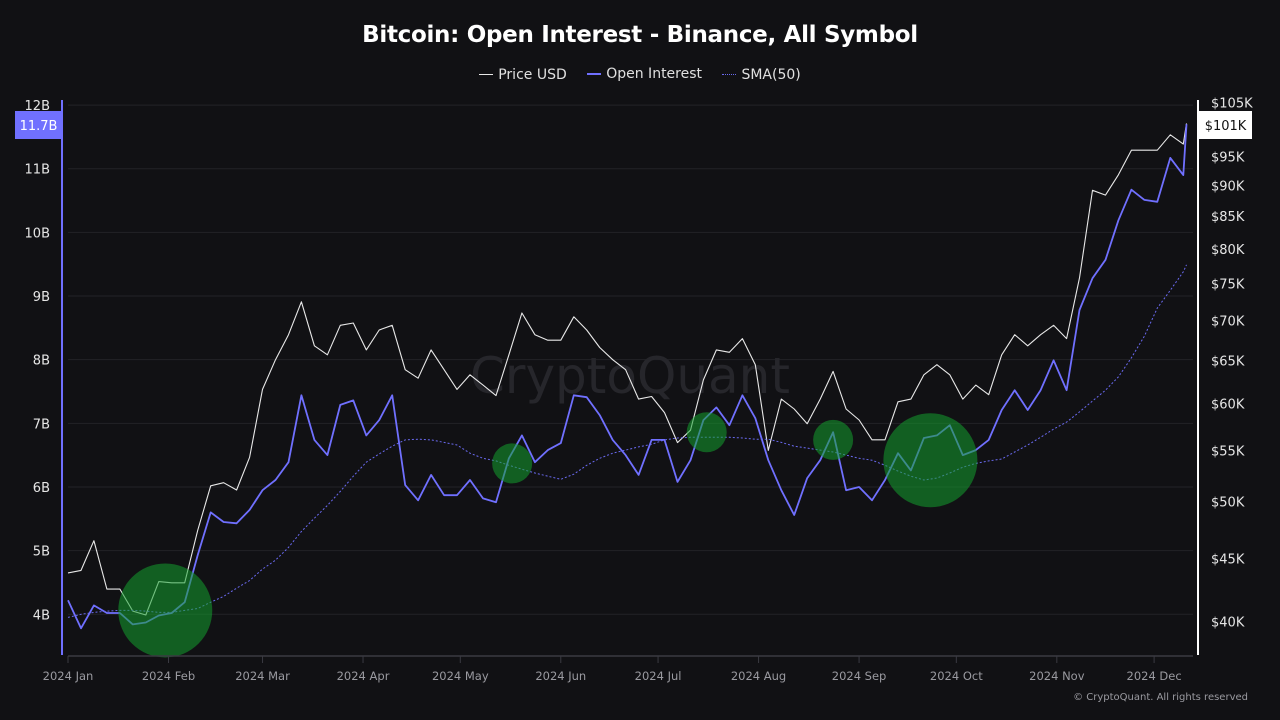  I want to click on price-current-badge, so click(1225, 125).